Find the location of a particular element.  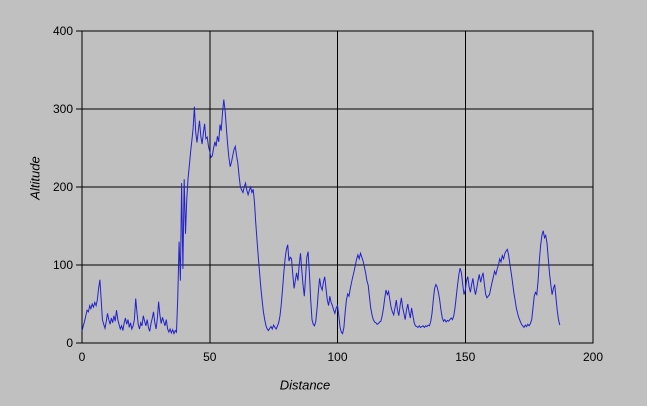

y-axis-title: Altitude is located at coordinates (35, 178).